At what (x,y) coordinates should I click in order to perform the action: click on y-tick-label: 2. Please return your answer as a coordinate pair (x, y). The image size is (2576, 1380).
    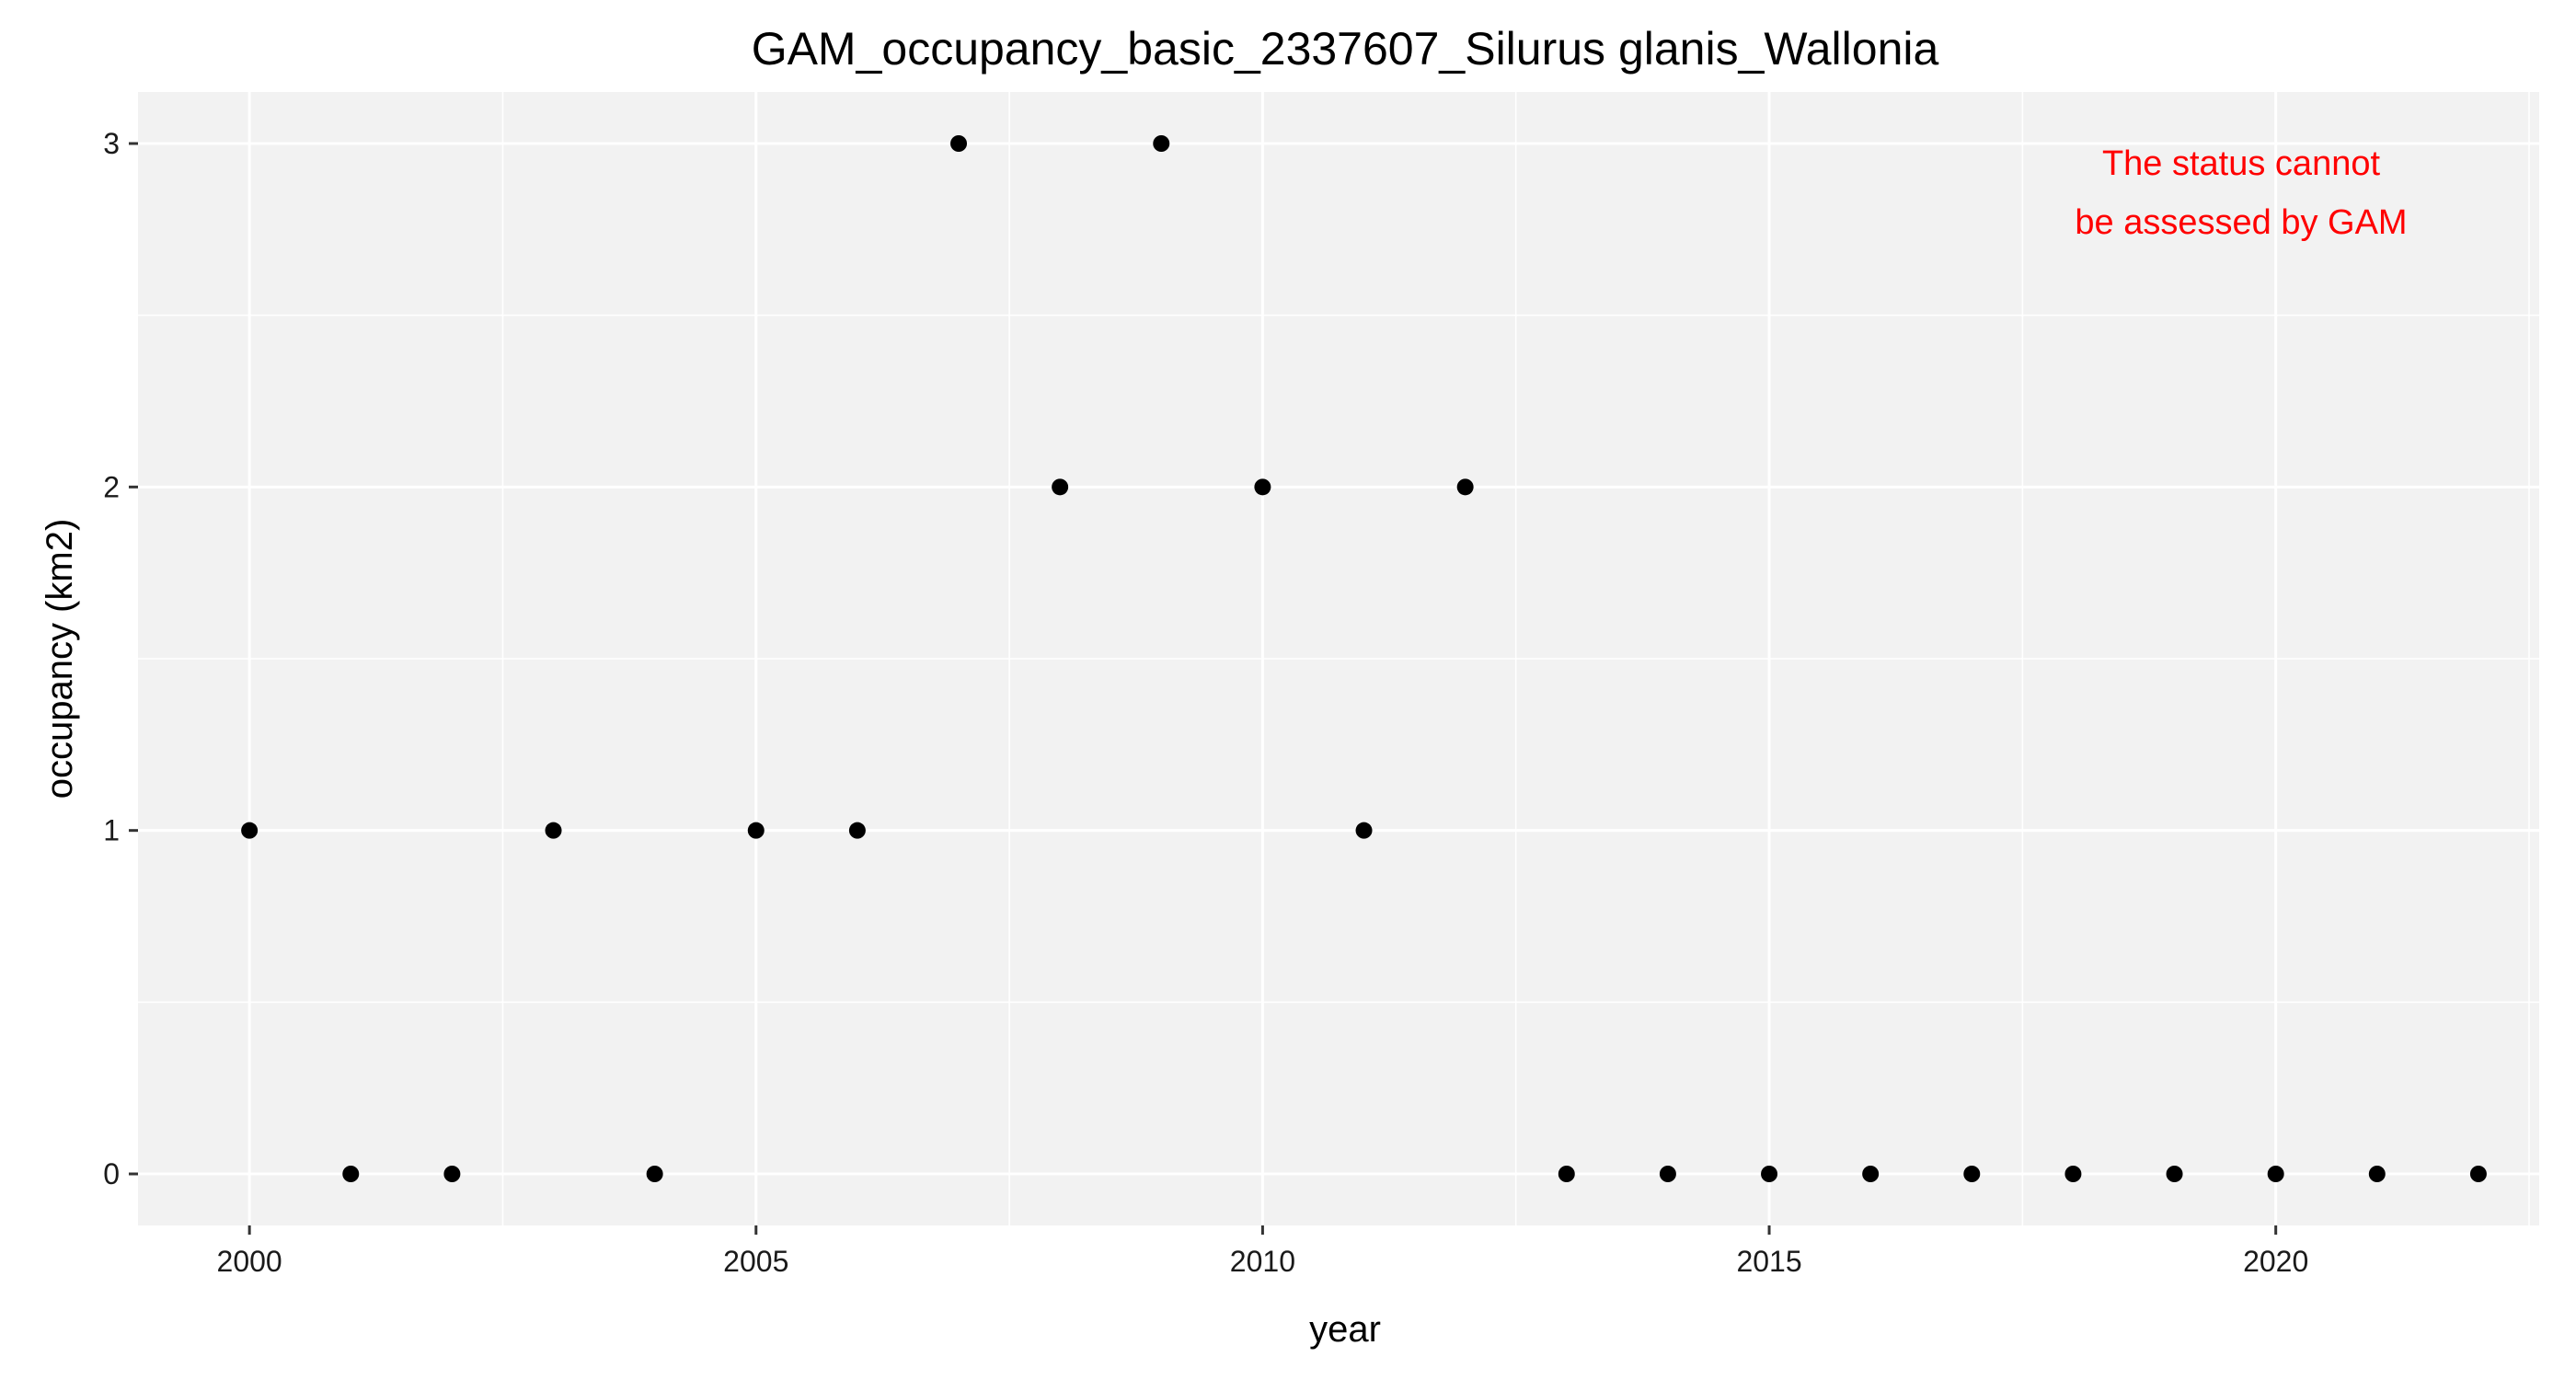
    Looking at the image, I should click on (111, 486).